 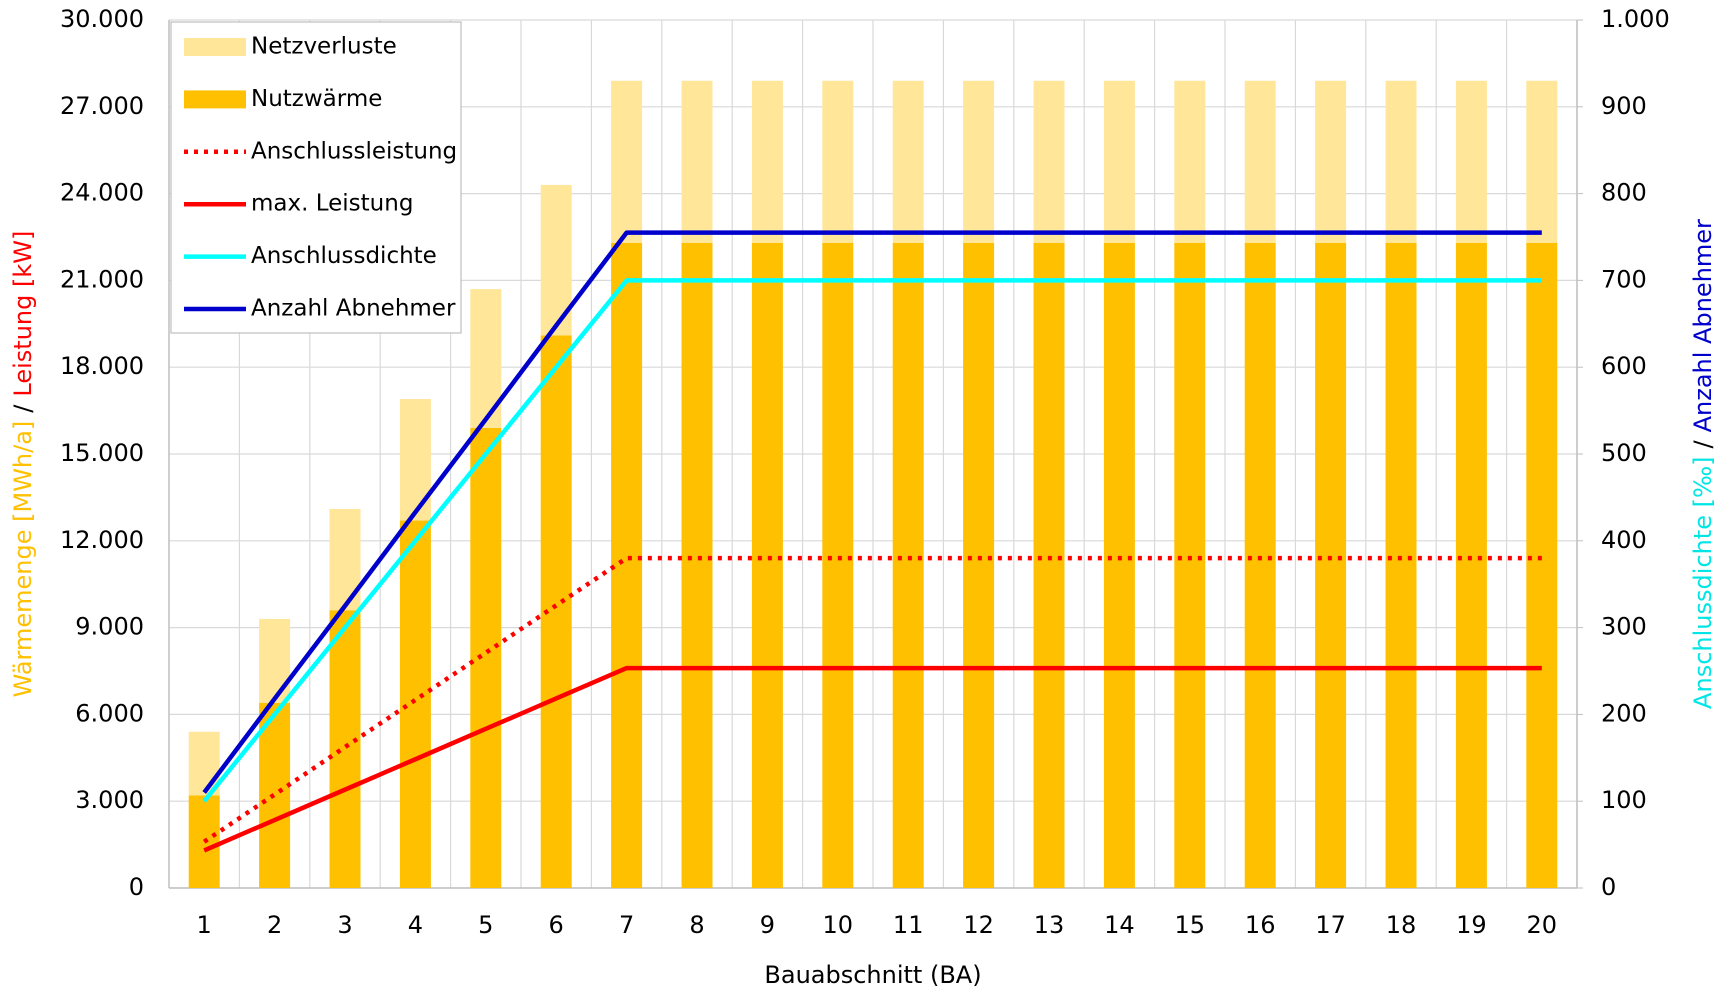 I want to click on legend-box, so click(x=316, y=177).